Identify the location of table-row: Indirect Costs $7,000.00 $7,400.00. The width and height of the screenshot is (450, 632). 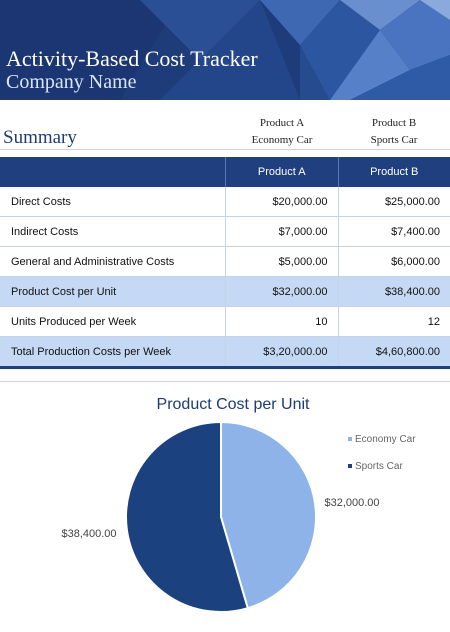
(225, 231).